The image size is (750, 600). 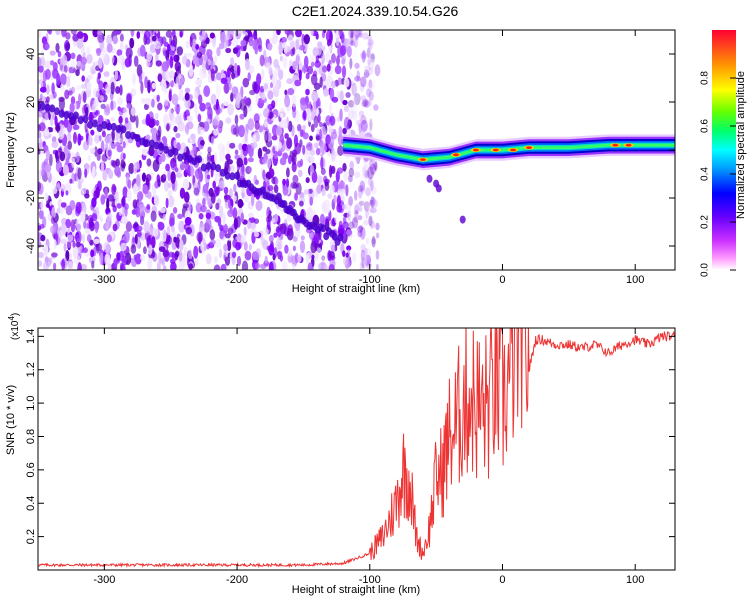 I want to click on spectrogram-x-tick-label: -200, so click(x=237, y=280).